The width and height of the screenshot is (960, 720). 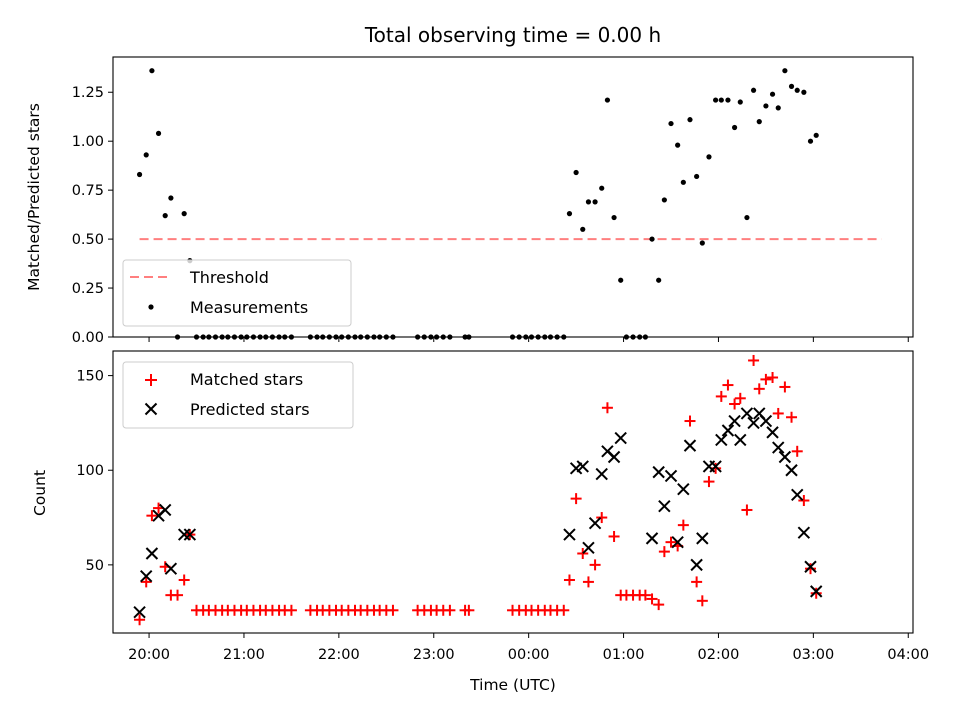 I want to click on top-chart-title: Total observing time = 0.00 h, so click(x=512, y=35).